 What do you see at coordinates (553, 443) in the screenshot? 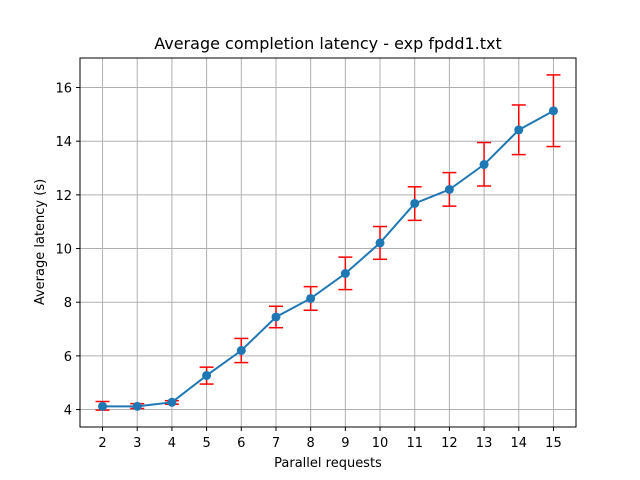
I see `x-tick-label: 15` at bounding box center [553, 443].